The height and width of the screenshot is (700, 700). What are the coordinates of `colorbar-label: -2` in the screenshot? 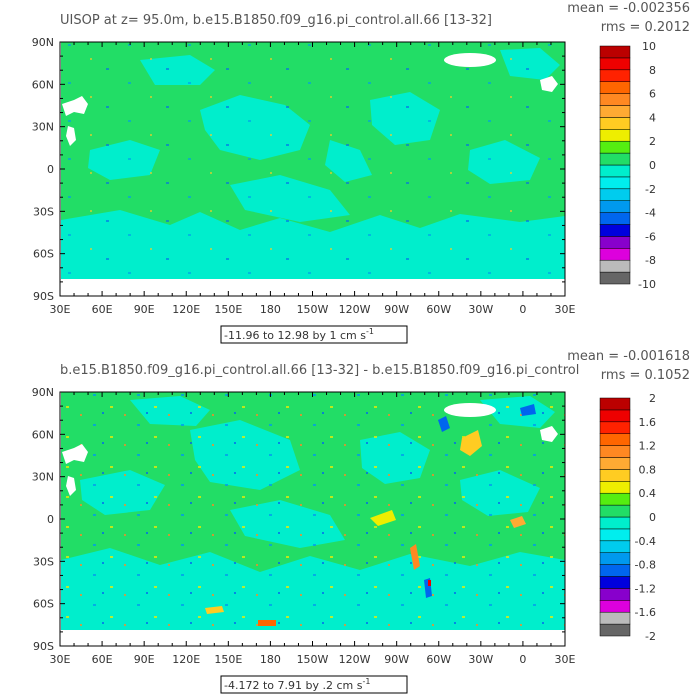 It's located at (650, 189).